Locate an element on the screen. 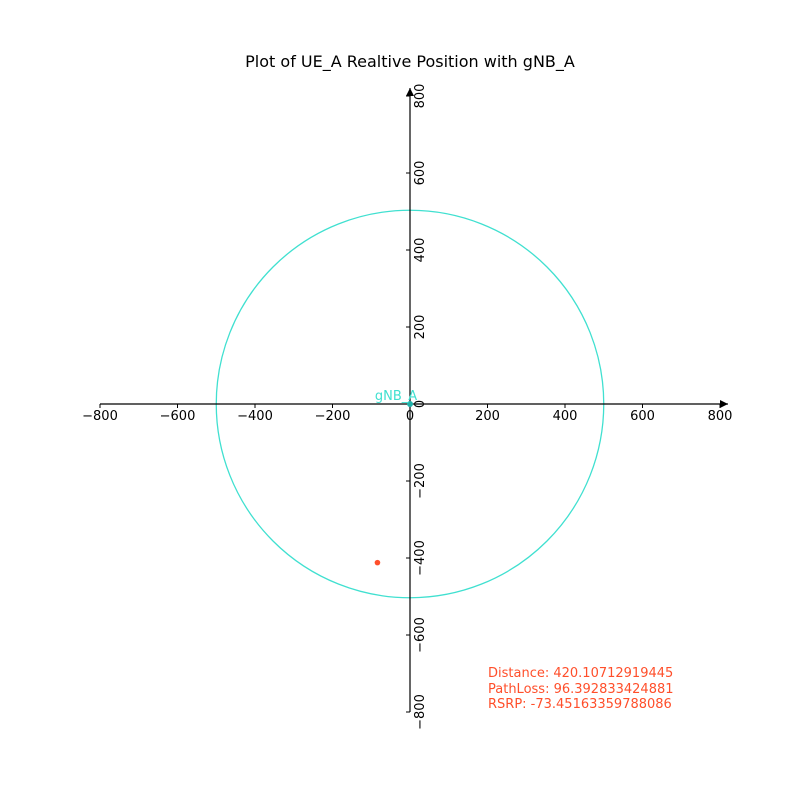  gnb-point is located at coordinates (410, 404).